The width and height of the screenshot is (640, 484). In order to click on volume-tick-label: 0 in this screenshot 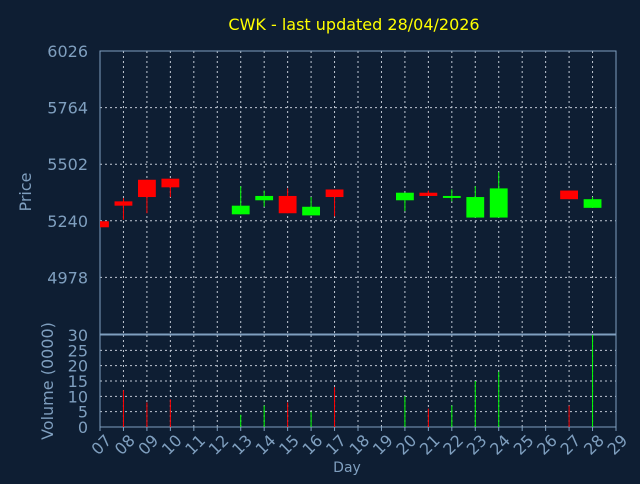, I will do `click(83, 427)`.